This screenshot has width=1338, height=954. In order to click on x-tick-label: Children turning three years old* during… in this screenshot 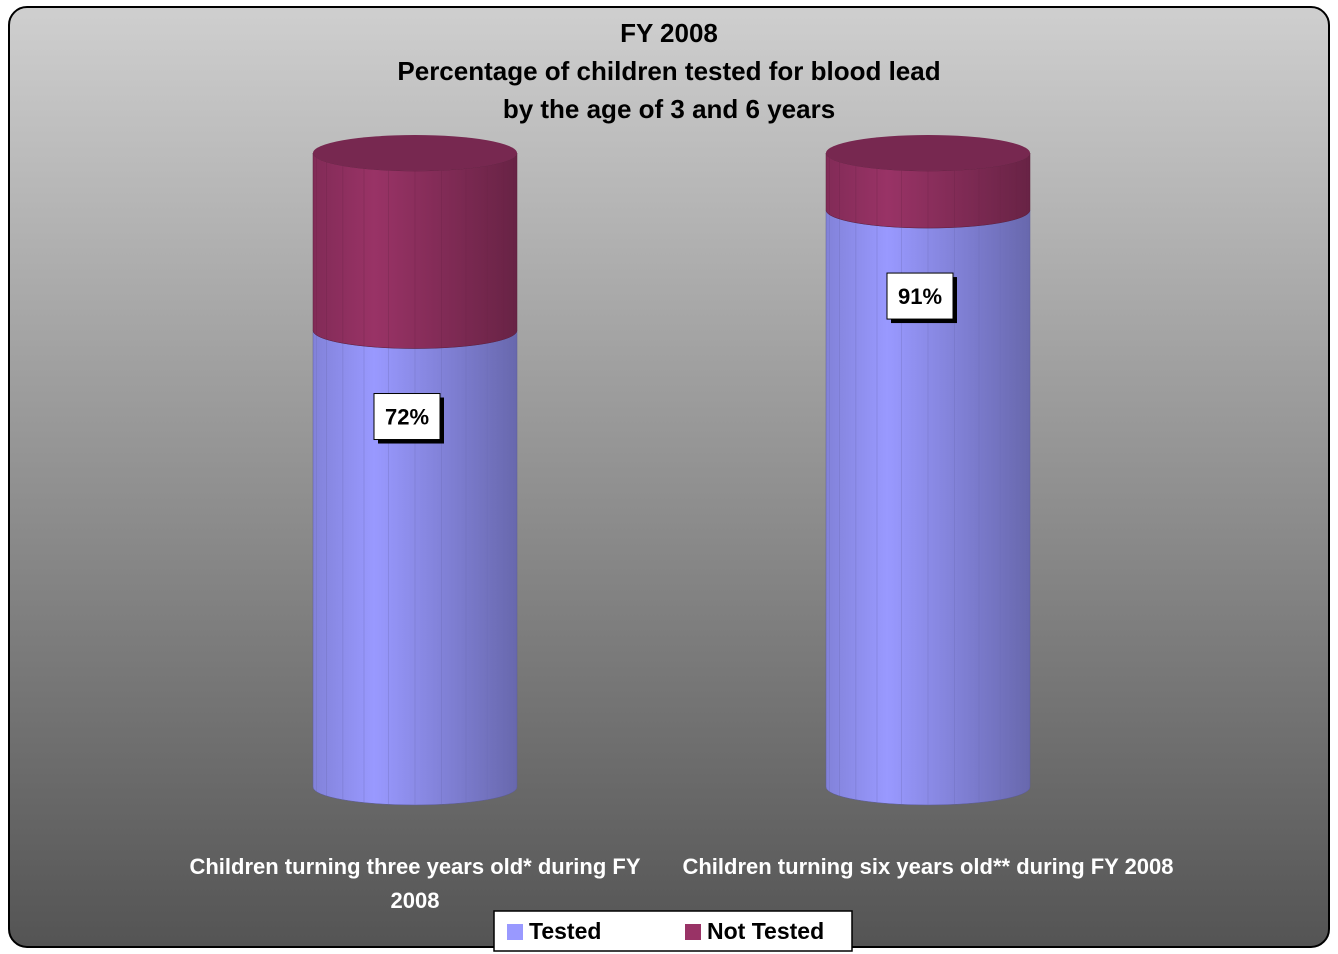, I will do `click(415, 883)`.